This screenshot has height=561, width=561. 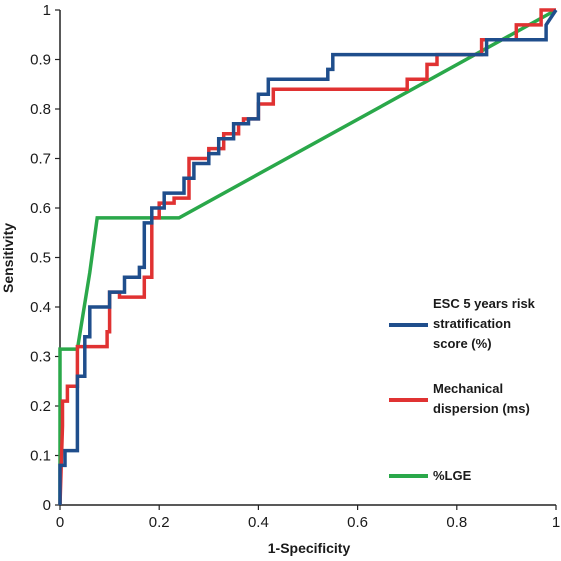 What do you see at coordinates (258, 522) in the screenshot?
I see `x-tick-label: 0.4` at bounding box center [258, 522].